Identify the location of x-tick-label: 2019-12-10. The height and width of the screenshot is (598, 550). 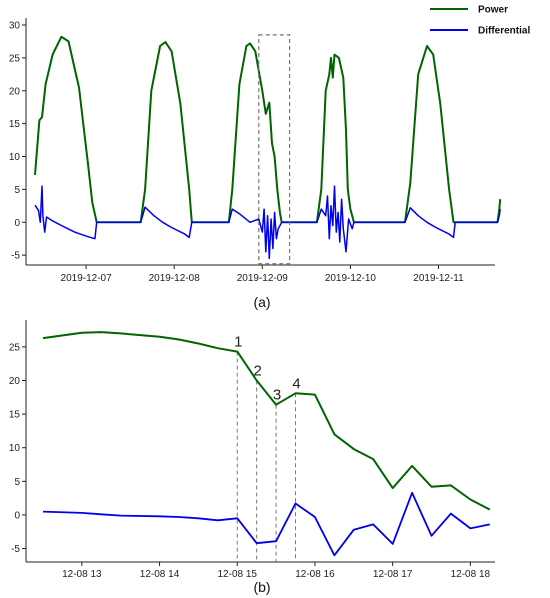
(351, 278).